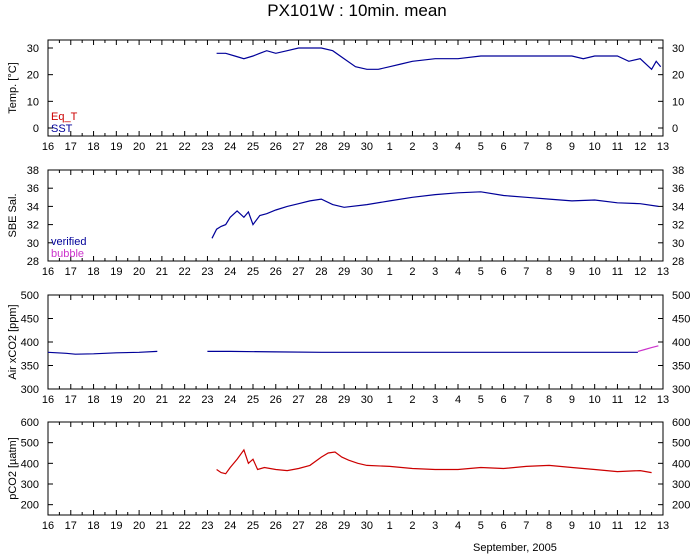  Describe the element at coordinates (678, 189) in the screenshot. I see `y-tick-label-right: 36` at that location.